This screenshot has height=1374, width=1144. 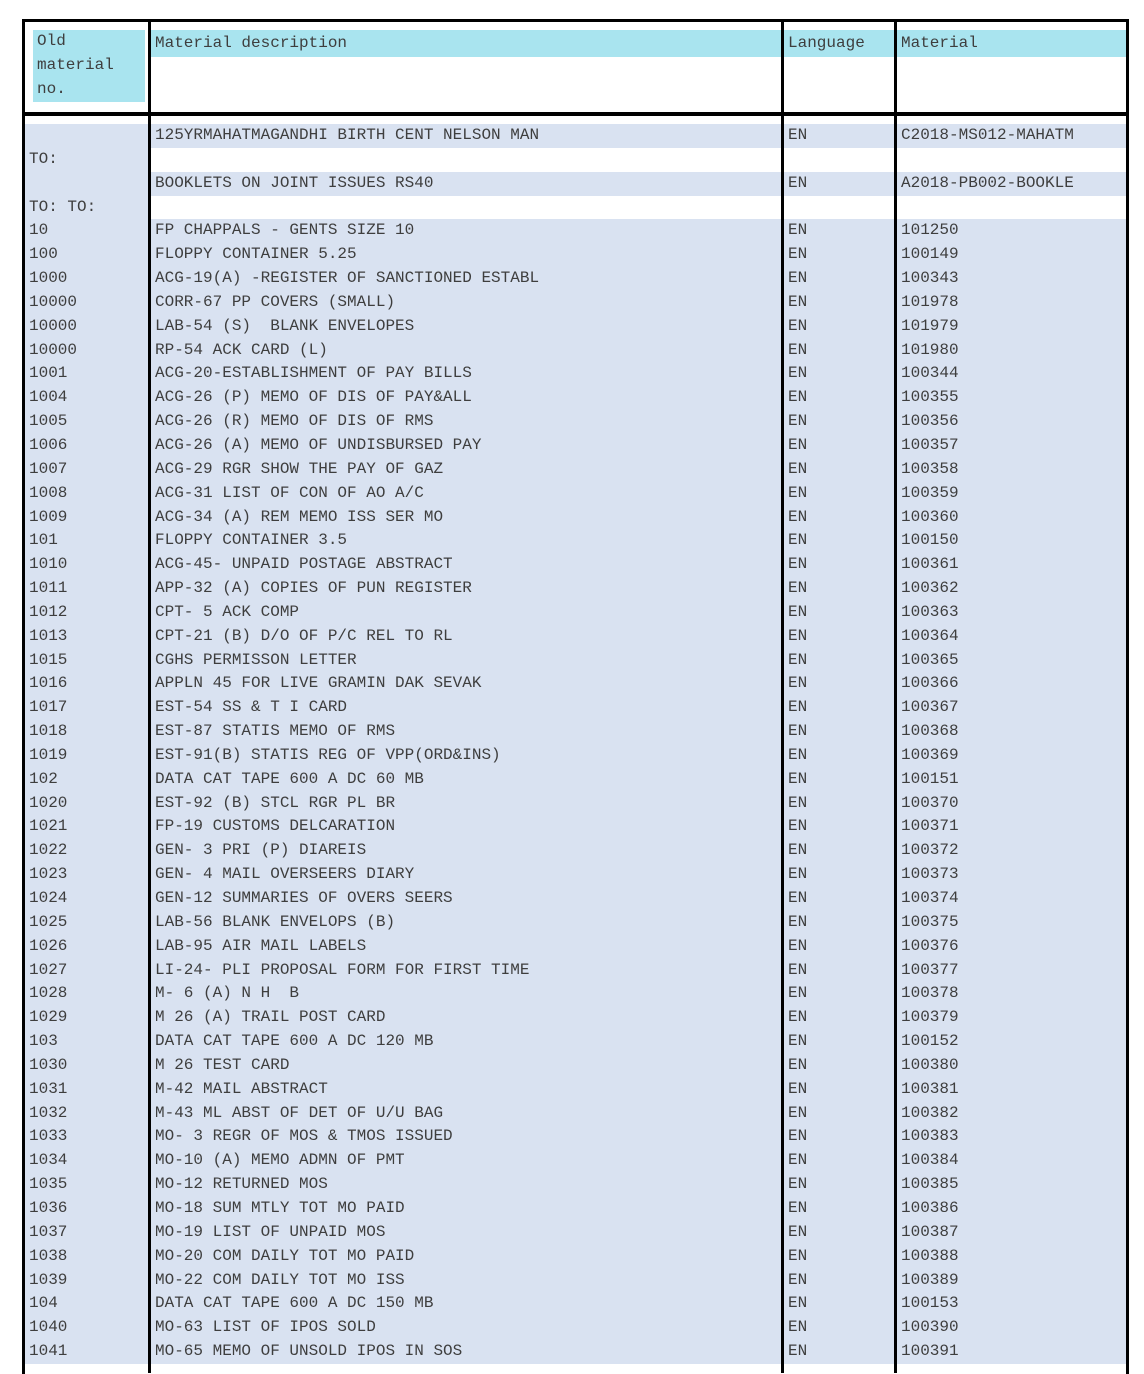 I want to click on cell-old-material-no: 100, so click(x=86, y=255).